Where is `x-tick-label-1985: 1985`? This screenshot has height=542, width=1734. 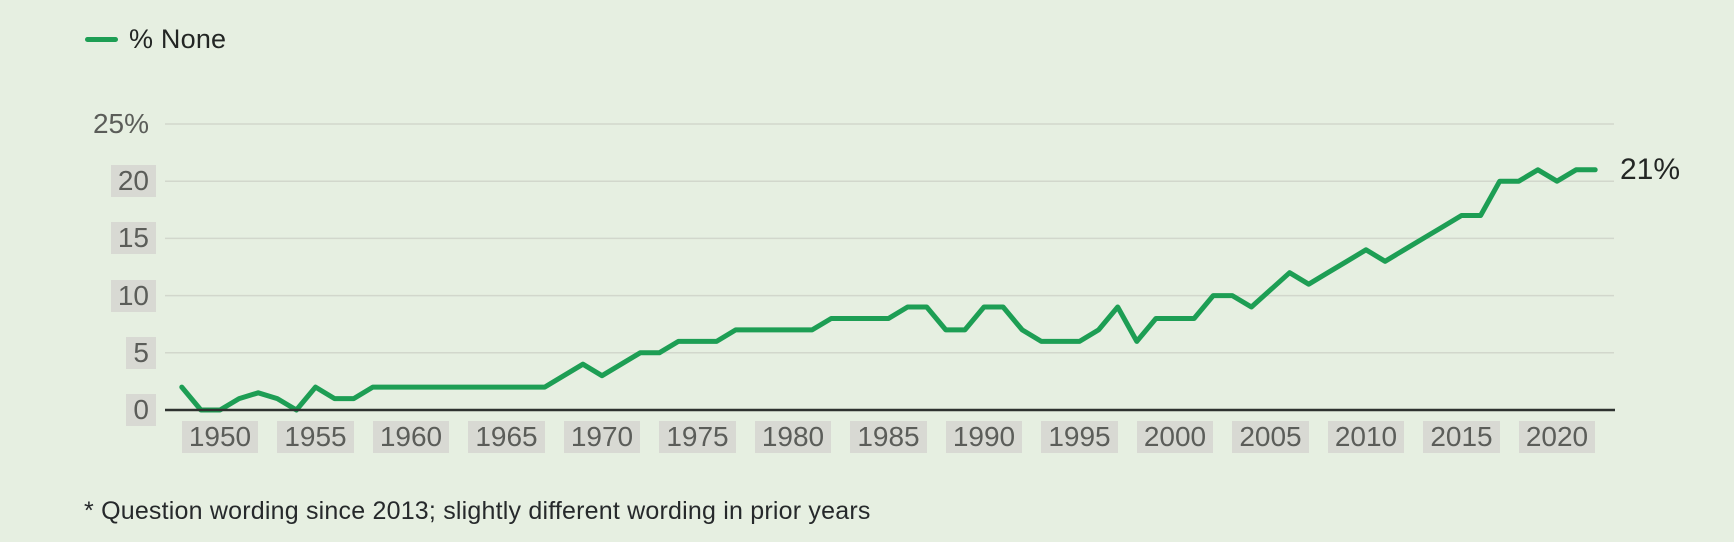
x-tick-label-1985: 1985 is located at coordinates (889, 437).